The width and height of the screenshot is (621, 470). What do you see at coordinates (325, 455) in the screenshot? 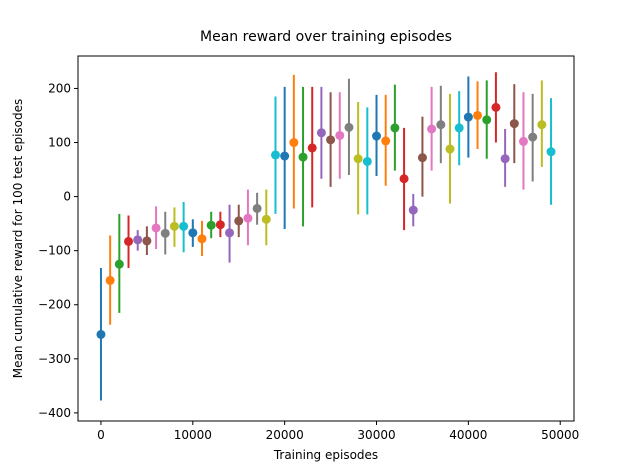
I see `x-axis-label: Training episodes` at bounding box center [325, 455].